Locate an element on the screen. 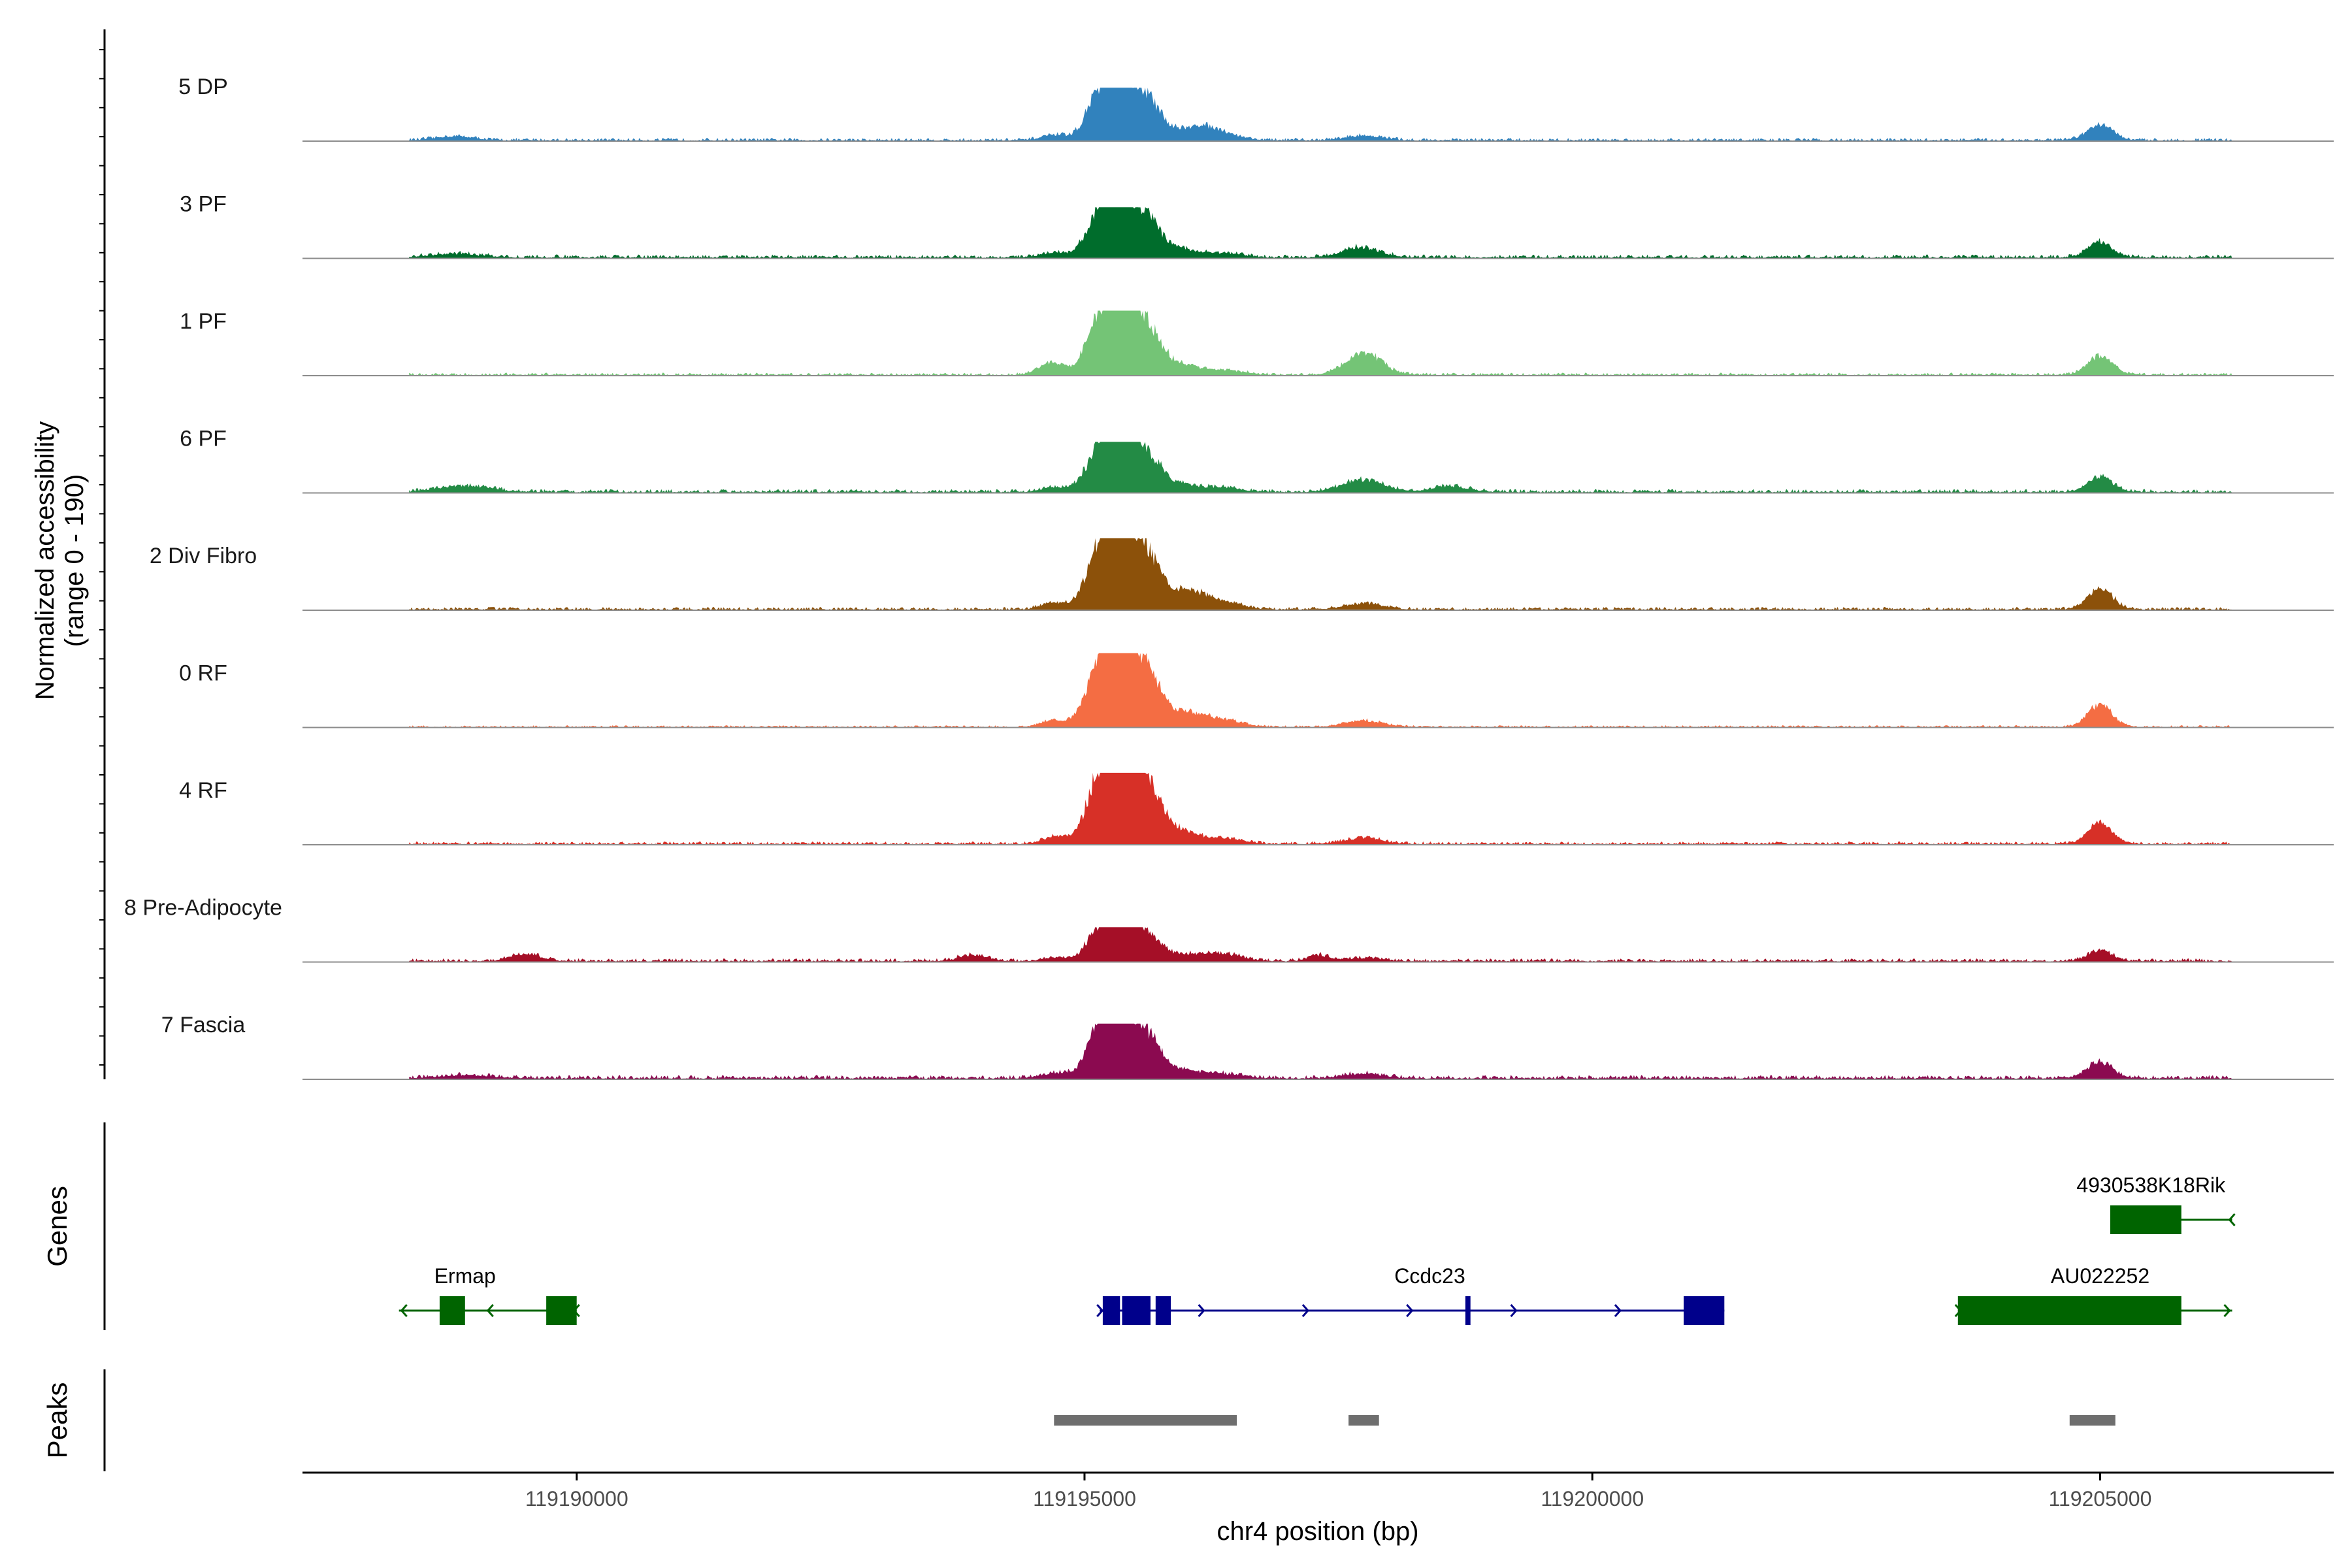 The height and width of the screenshot is (1568, 2352). x-axis-ticks: 119190000 119195000 119200000 119205000 is located at coordinates (1338, 1492).